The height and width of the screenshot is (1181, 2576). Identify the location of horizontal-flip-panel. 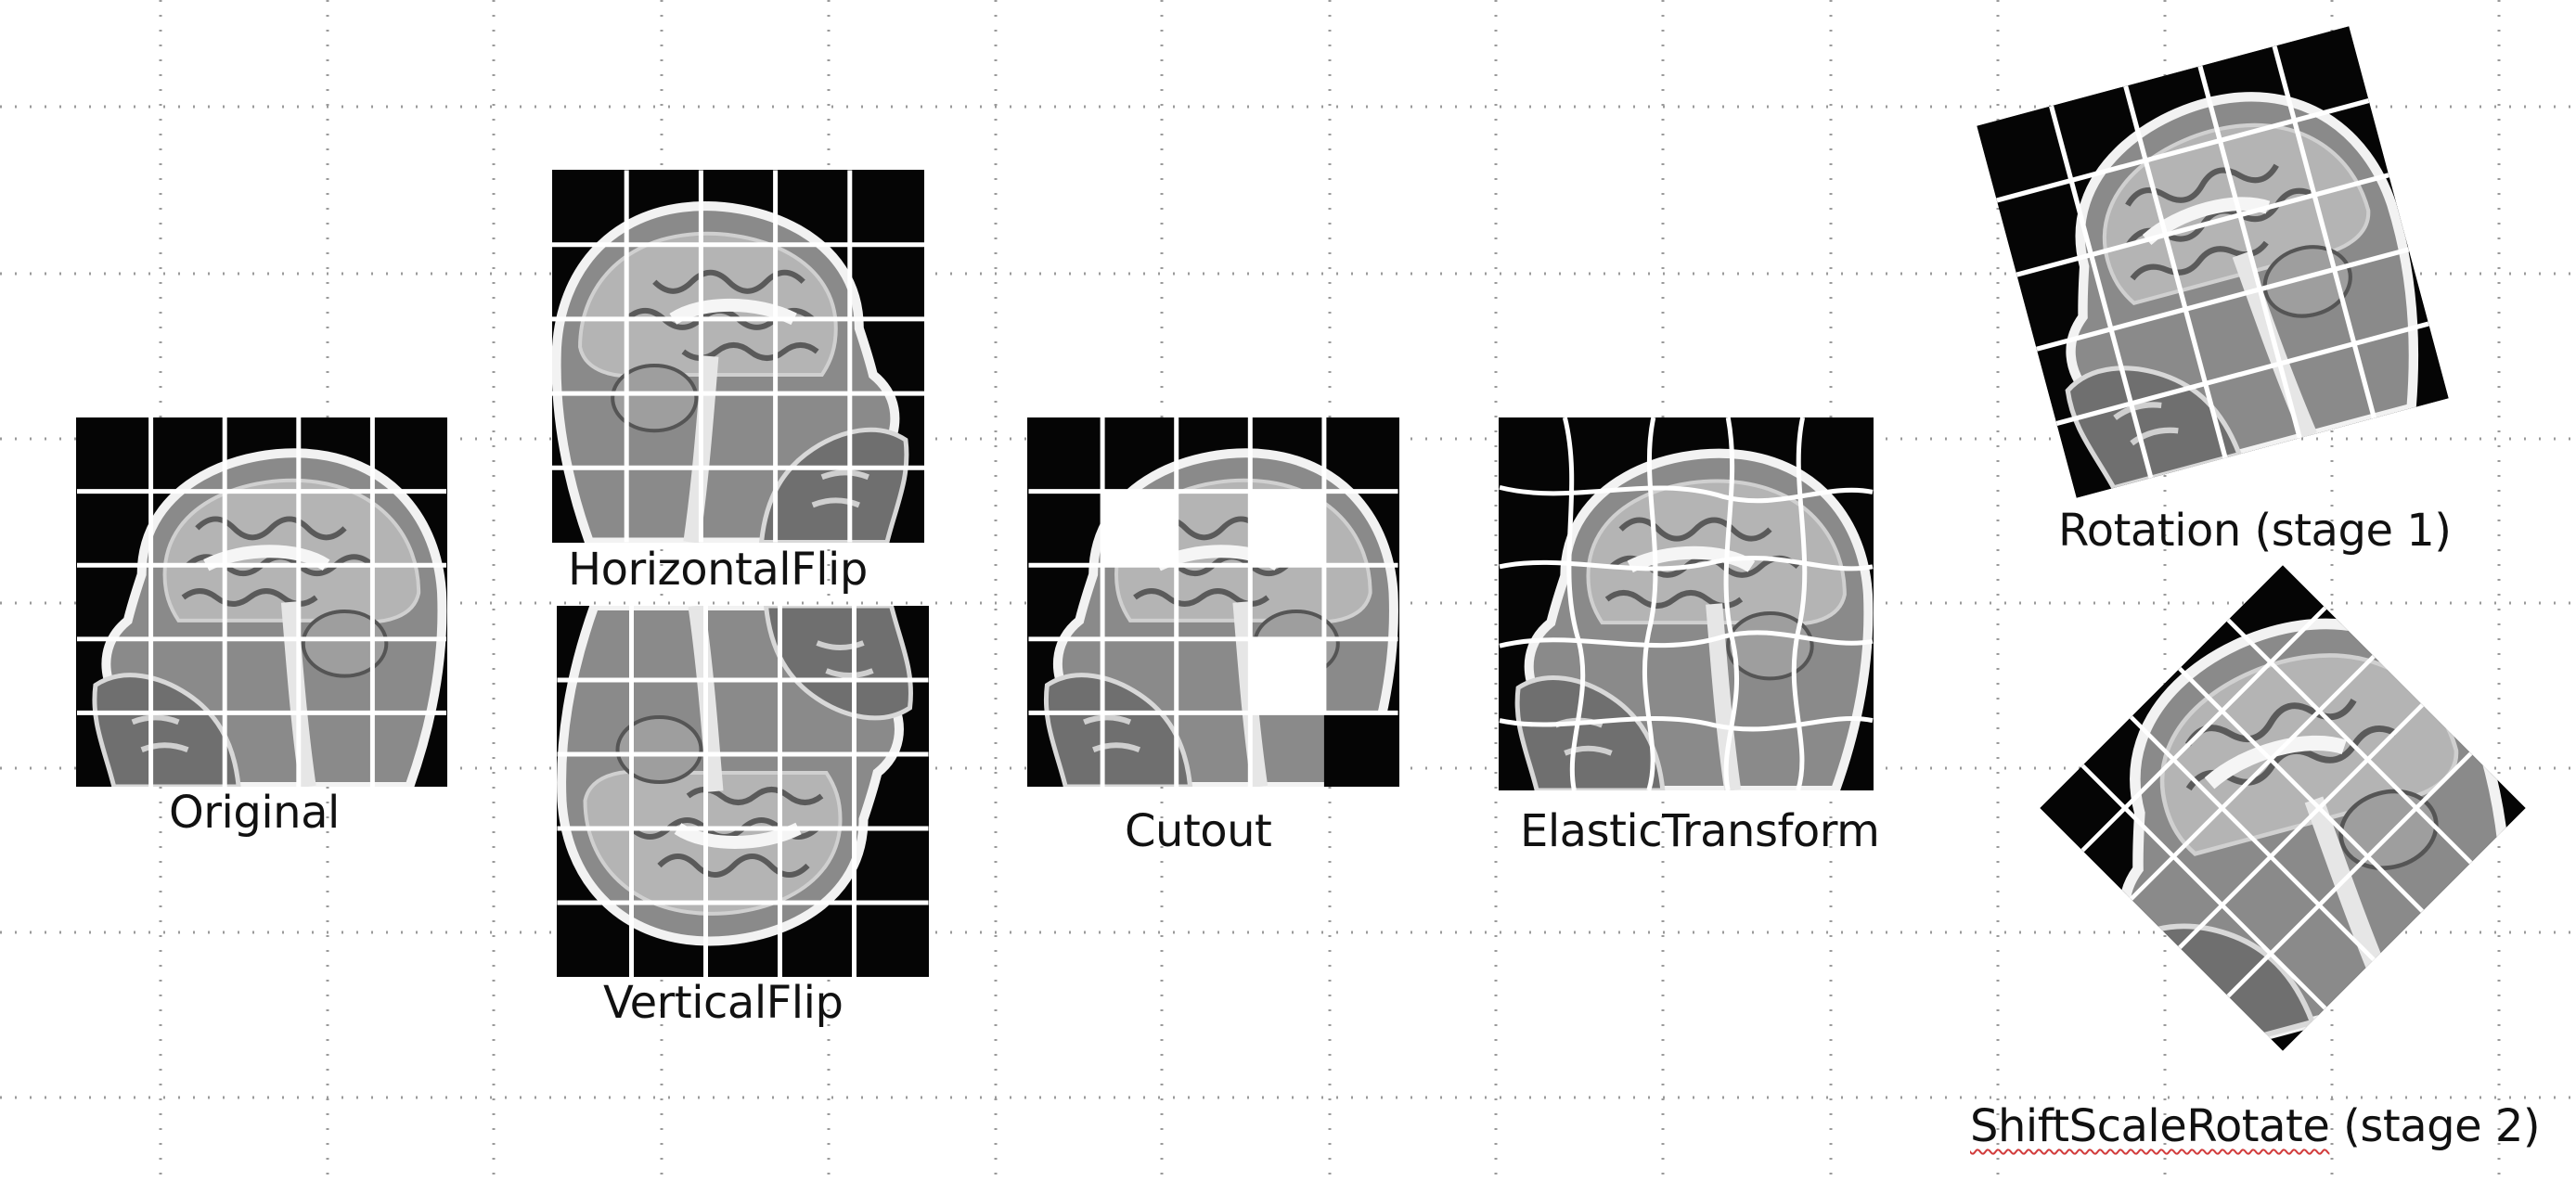
(738, 356).